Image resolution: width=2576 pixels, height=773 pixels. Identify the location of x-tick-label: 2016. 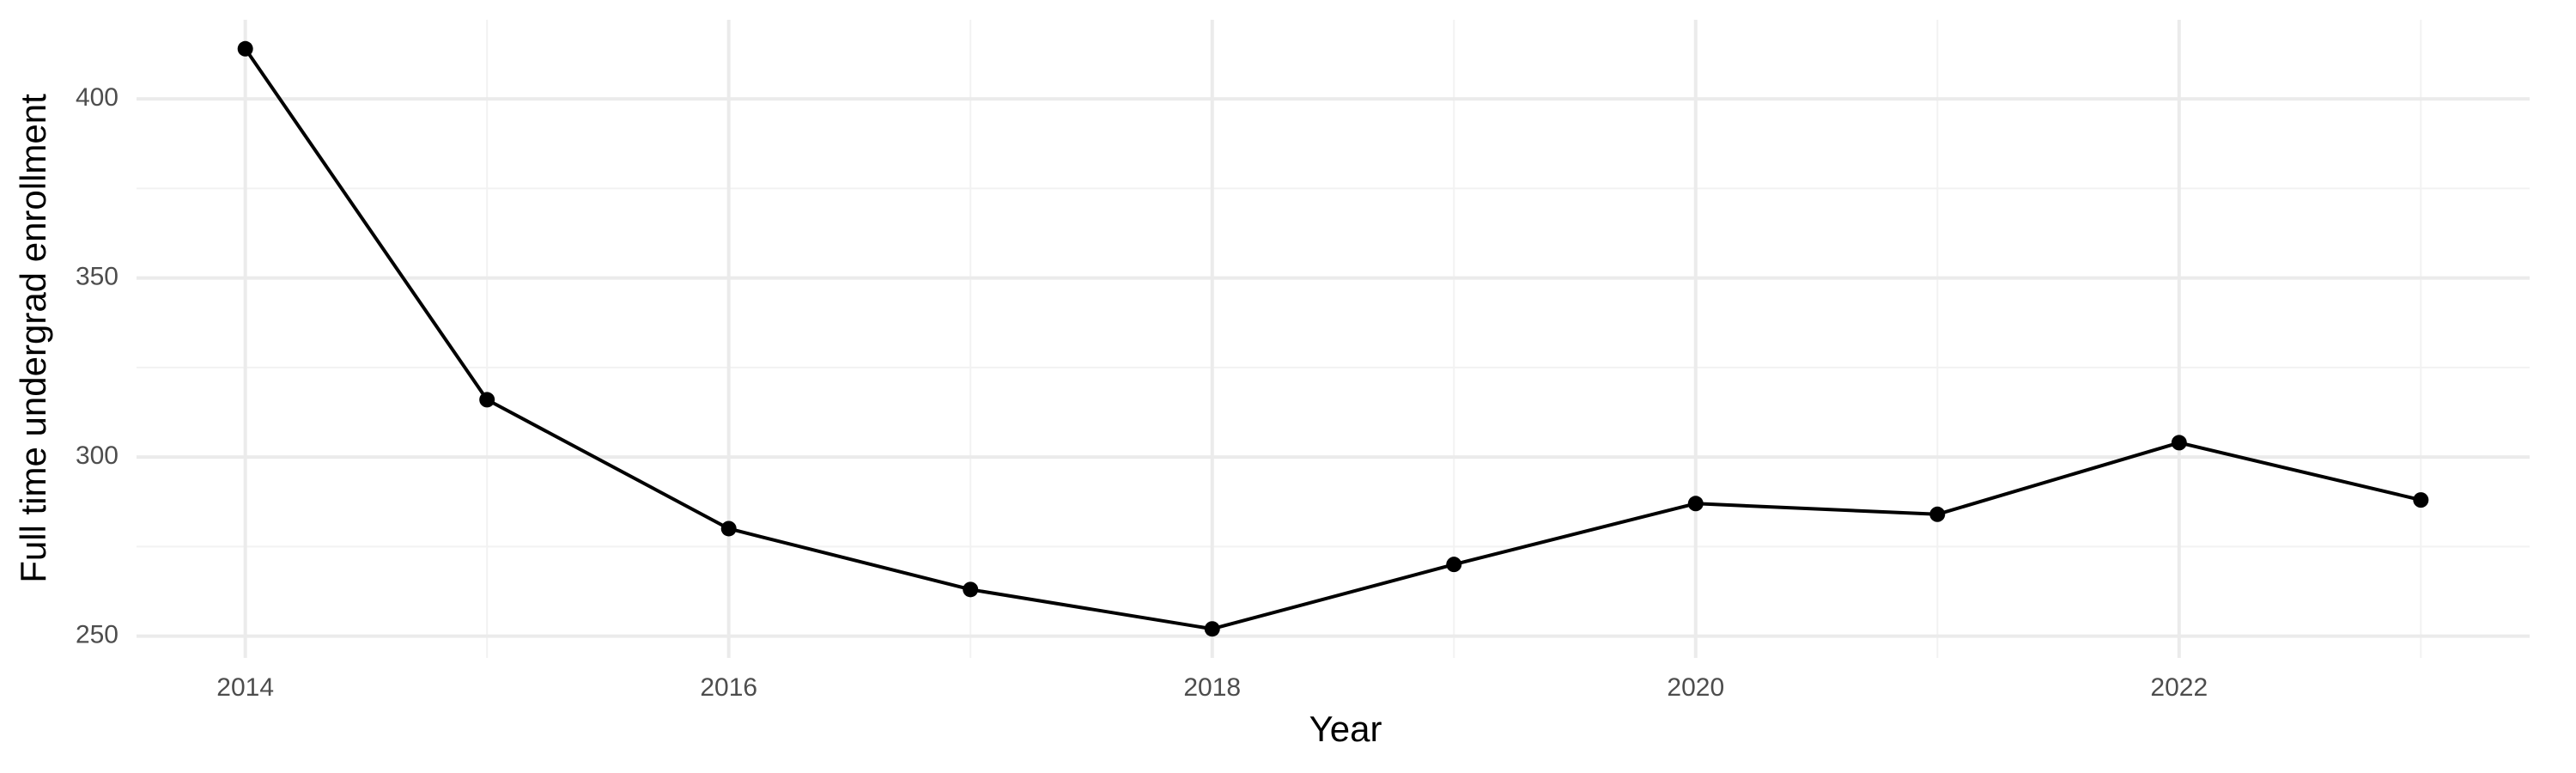
(728, 687).